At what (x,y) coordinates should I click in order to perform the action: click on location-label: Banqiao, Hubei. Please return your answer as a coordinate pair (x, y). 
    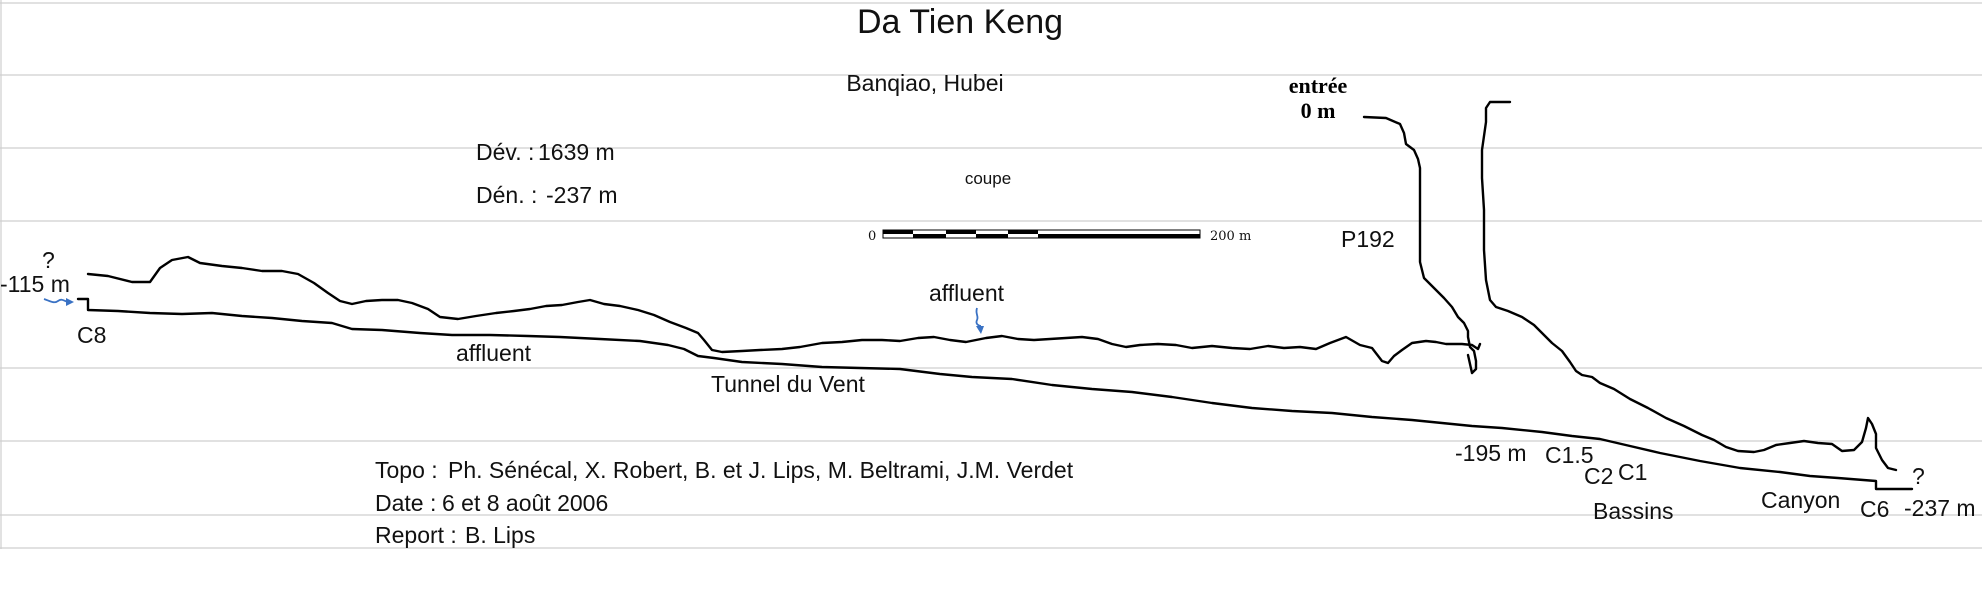
    Looking at the image, I should click on (924, 83).